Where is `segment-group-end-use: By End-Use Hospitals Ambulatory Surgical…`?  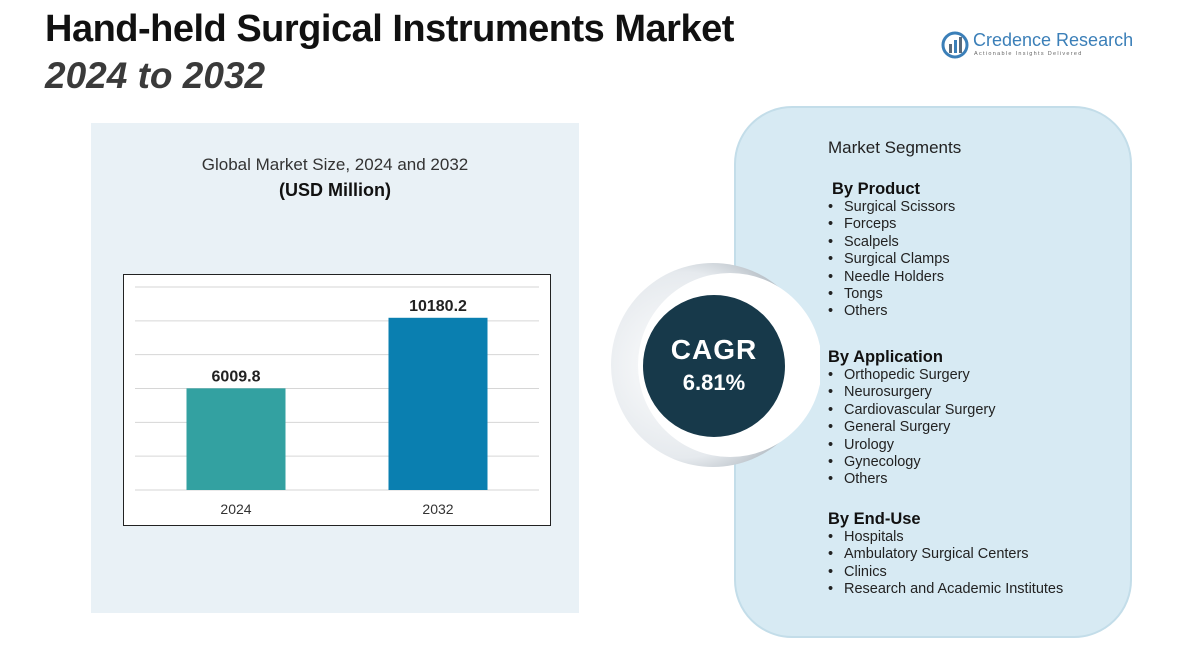 segment-group-end-use: By End-Use Hospitals Ambulatory Surgical… is located at coordinates (945, 554).